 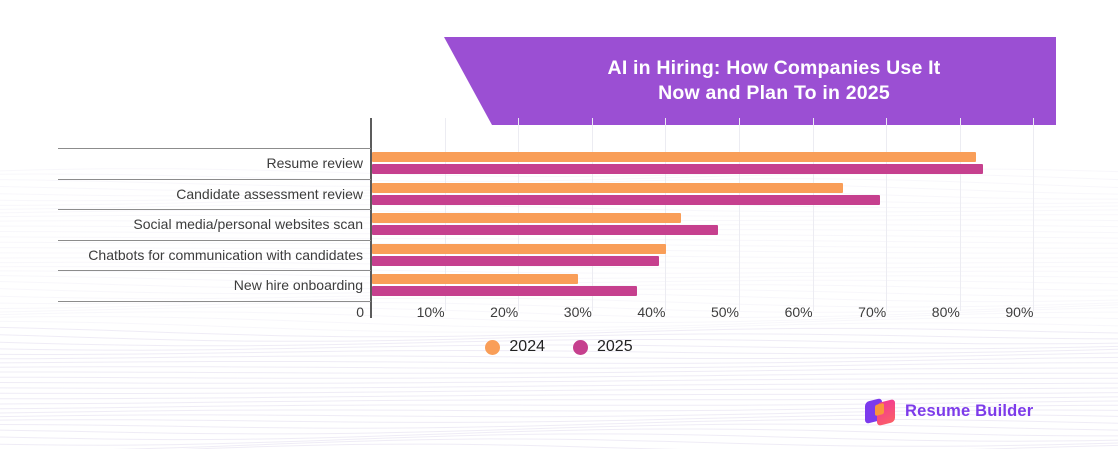 What do you see at coordinates (248, 224) in the screenshot?
I see `category-label: Social media/personal websites scan` at bounding box center [248, 224].